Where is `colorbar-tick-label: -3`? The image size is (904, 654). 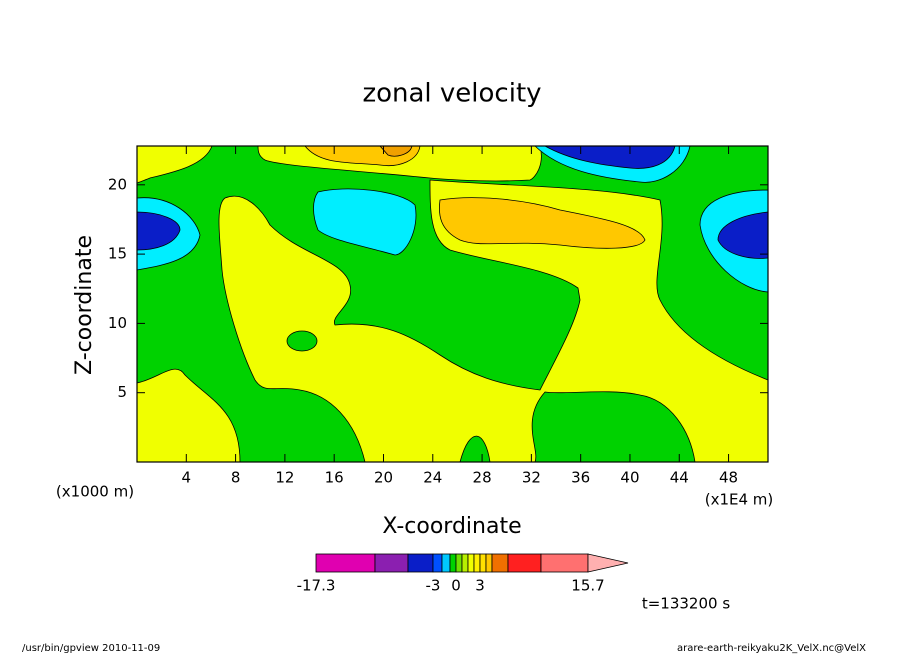 colorbar-tick-label: -3 is located at coordinates (433, 586).